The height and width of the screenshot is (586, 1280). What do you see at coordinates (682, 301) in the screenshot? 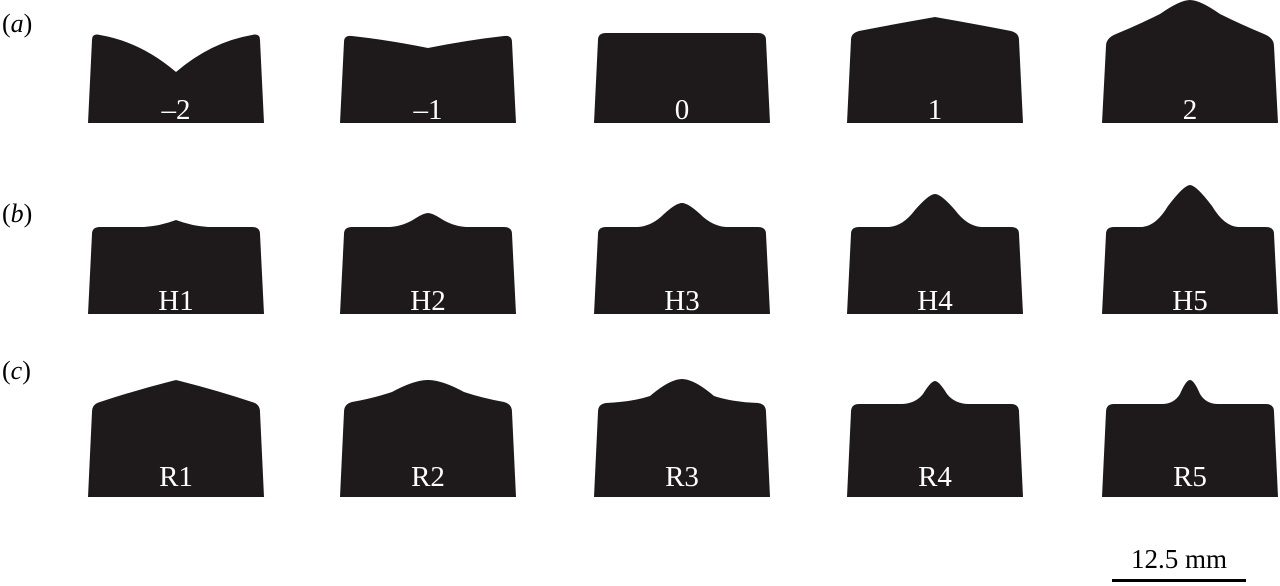
I see `shape-label-b3: H3` at bounding box center [682, 301].